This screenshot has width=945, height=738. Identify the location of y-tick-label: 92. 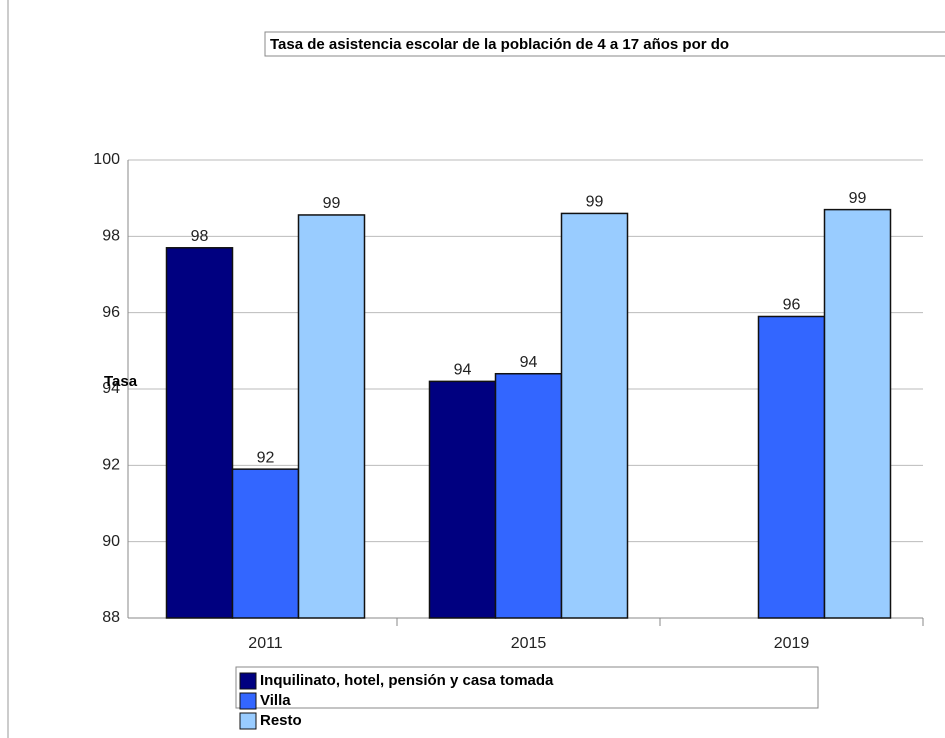
(111, 465).